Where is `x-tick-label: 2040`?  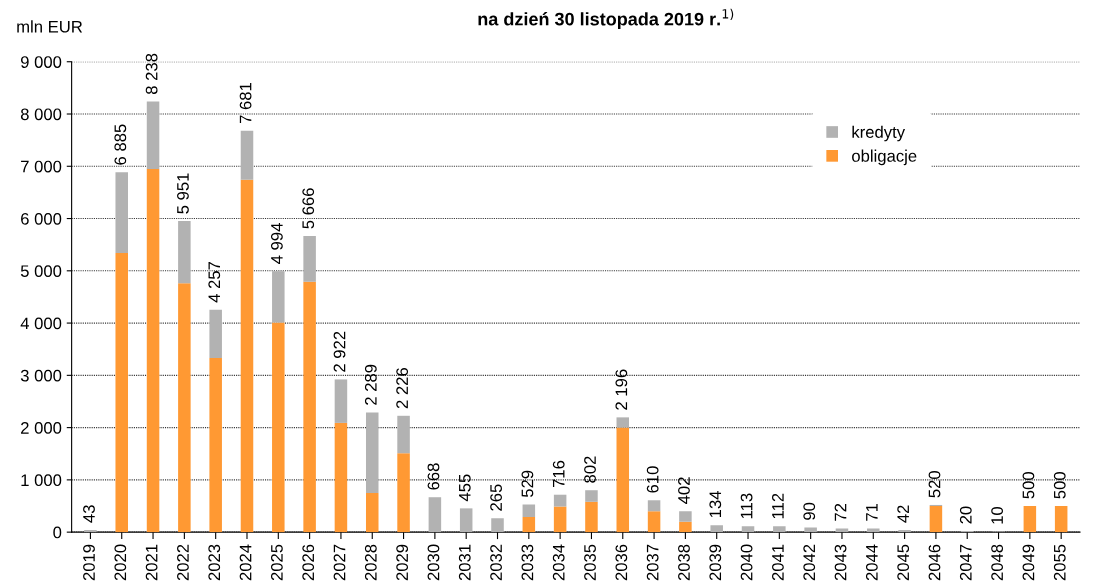 x-tick-label: 2040 is located at coordinates (746, 562).